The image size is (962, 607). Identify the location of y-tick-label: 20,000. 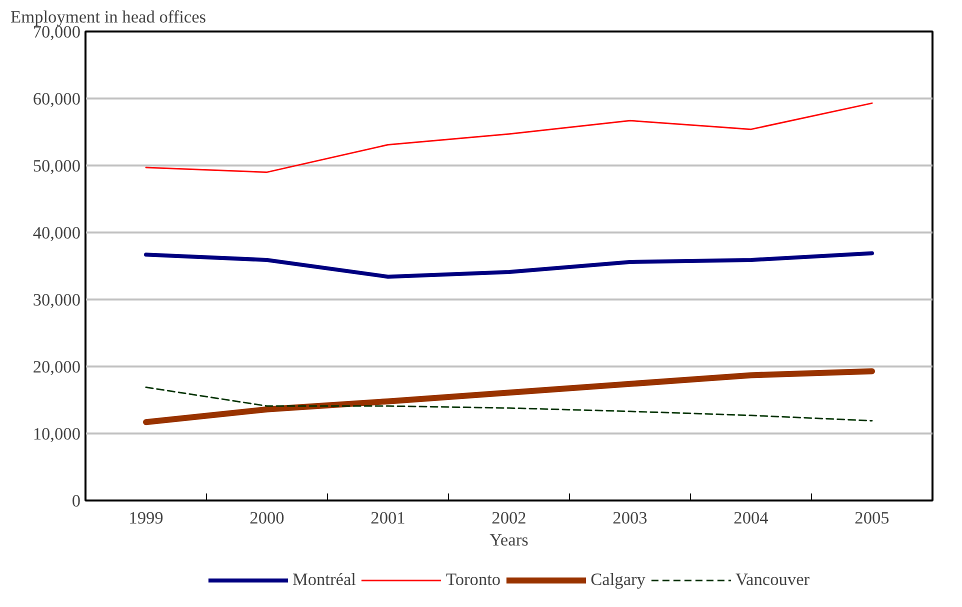
(56, 367).